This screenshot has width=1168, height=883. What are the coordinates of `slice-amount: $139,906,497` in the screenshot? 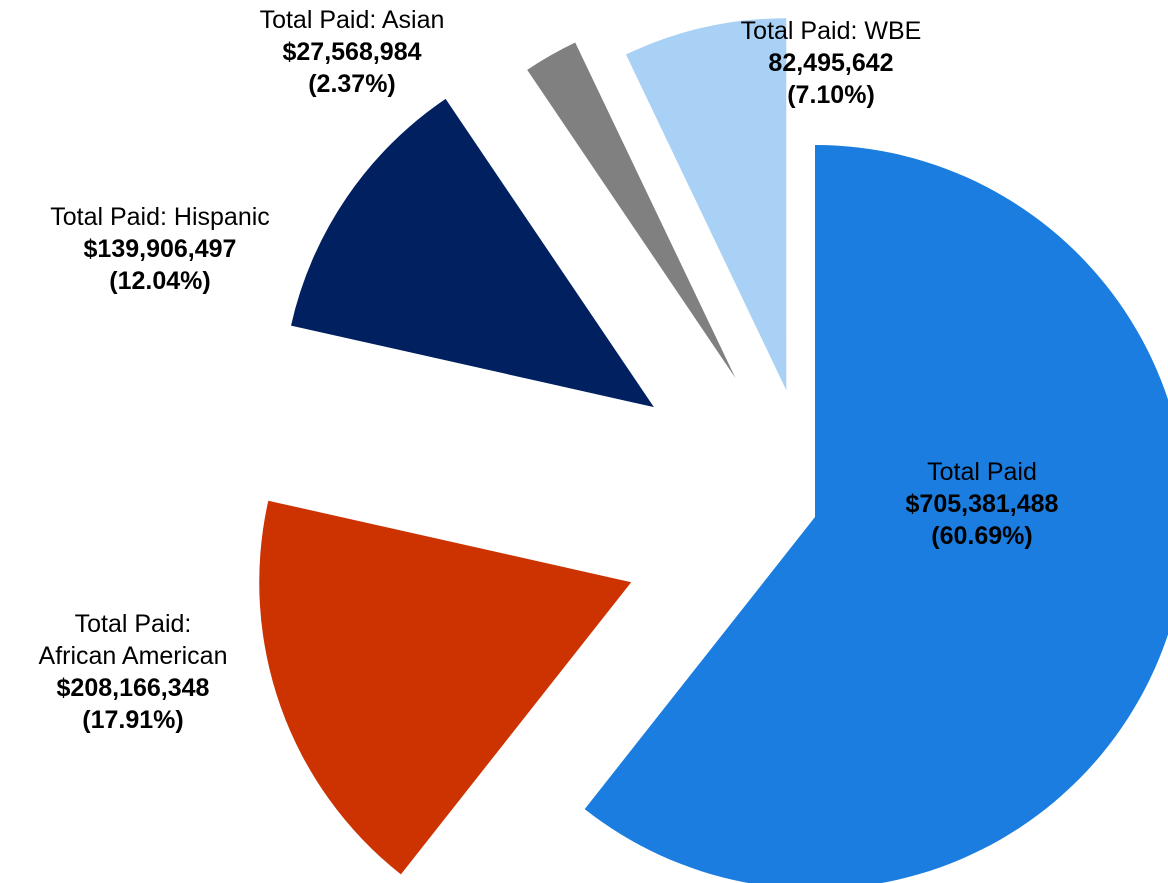 It's located at (160, 249).